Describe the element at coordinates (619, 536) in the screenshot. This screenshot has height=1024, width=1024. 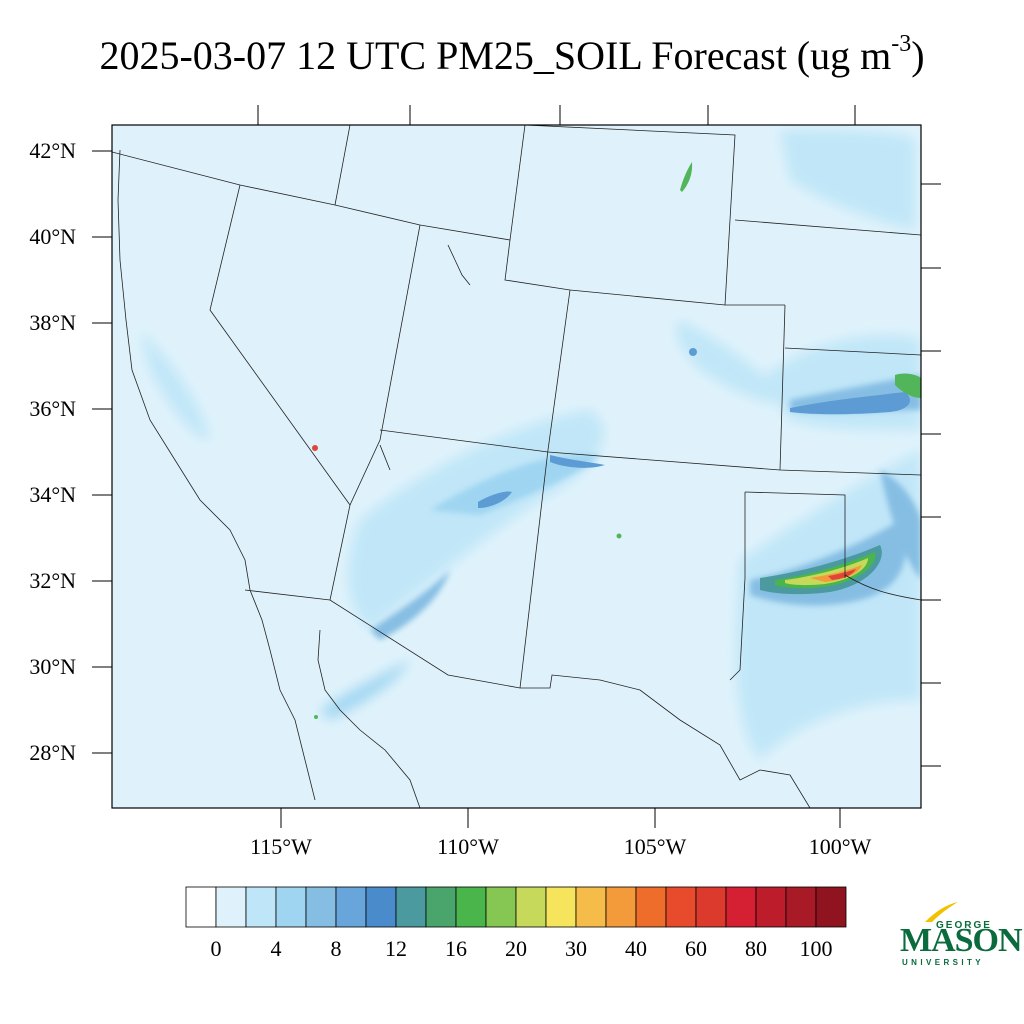
I see `plume-nm-hotspot` at that location.